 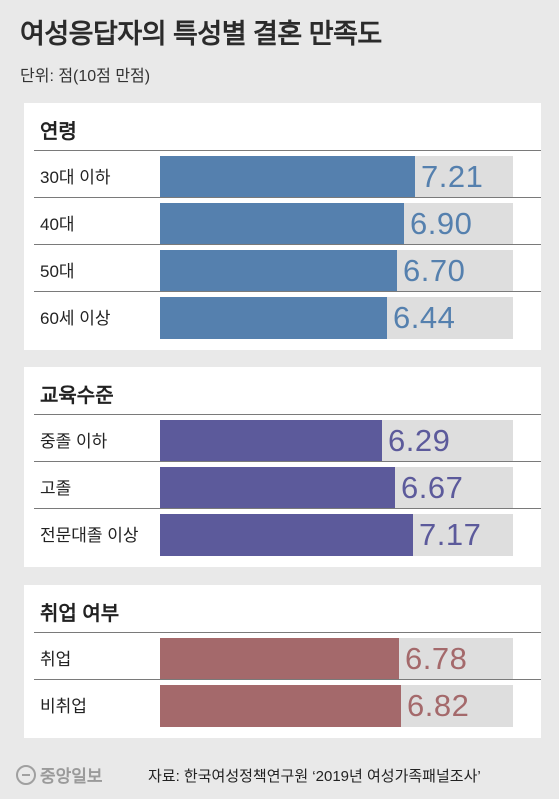 I want to click on bar-row: 비취업 6.82, so click(x=282, y=703).